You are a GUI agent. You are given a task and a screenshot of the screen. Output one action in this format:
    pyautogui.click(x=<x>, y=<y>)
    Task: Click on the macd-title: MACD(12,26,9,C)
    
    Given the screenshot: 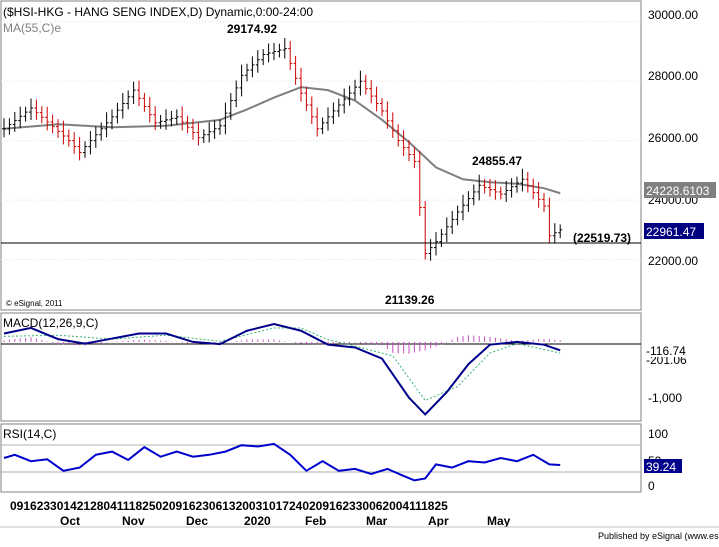 What is the action you would take?
    pyautogui.click(x=50, y=323)
    